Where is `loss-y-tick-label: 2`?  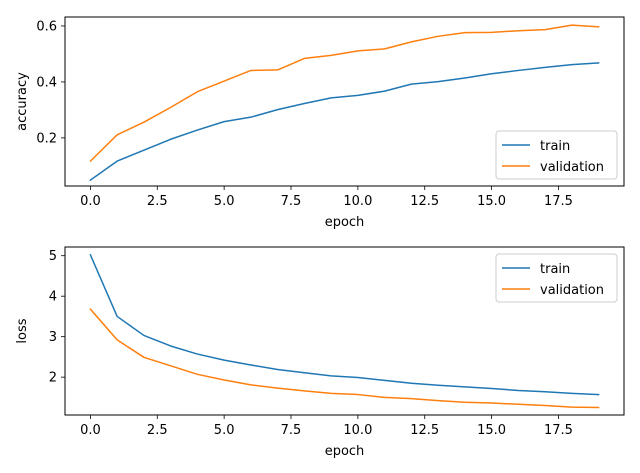
loss-y-tick-label: 2 is located at coordinates (53, 378).